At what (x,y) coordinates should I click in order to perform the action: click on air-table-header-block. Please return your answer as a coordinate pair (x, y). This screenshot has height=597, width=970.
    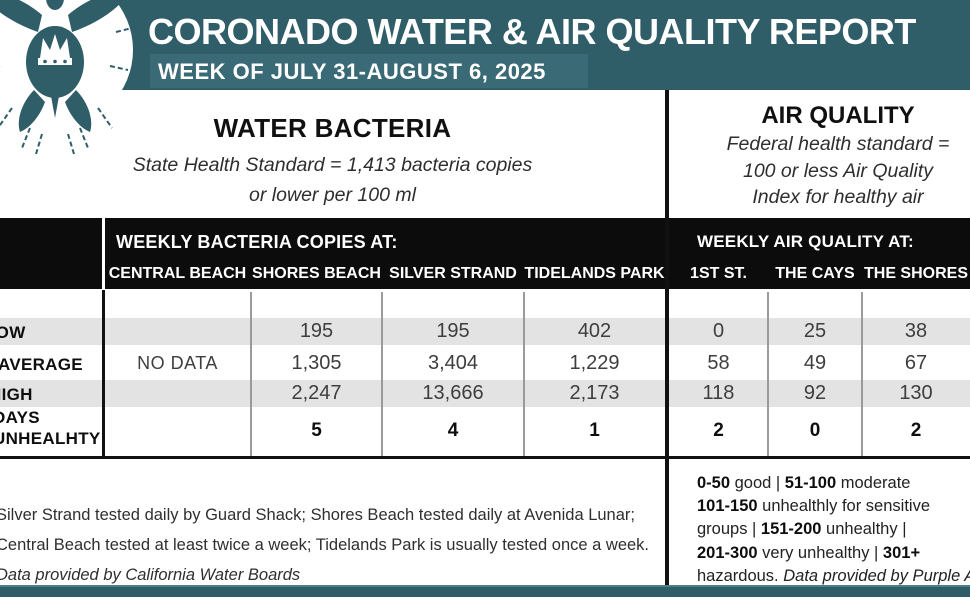
    Looking at the image, I should click on (819, 253).